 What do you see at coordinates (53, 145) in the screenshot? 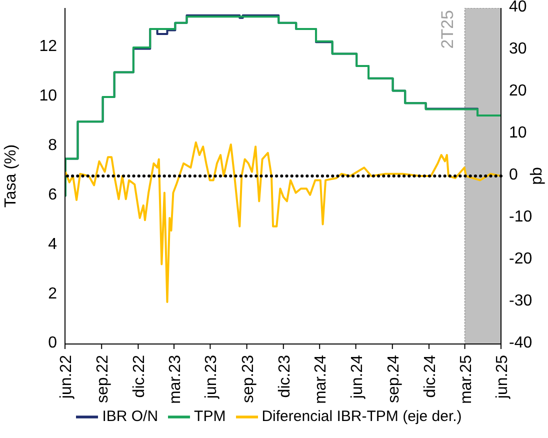
I see `y-tick-label: 8` at bounding box center [53, 145].